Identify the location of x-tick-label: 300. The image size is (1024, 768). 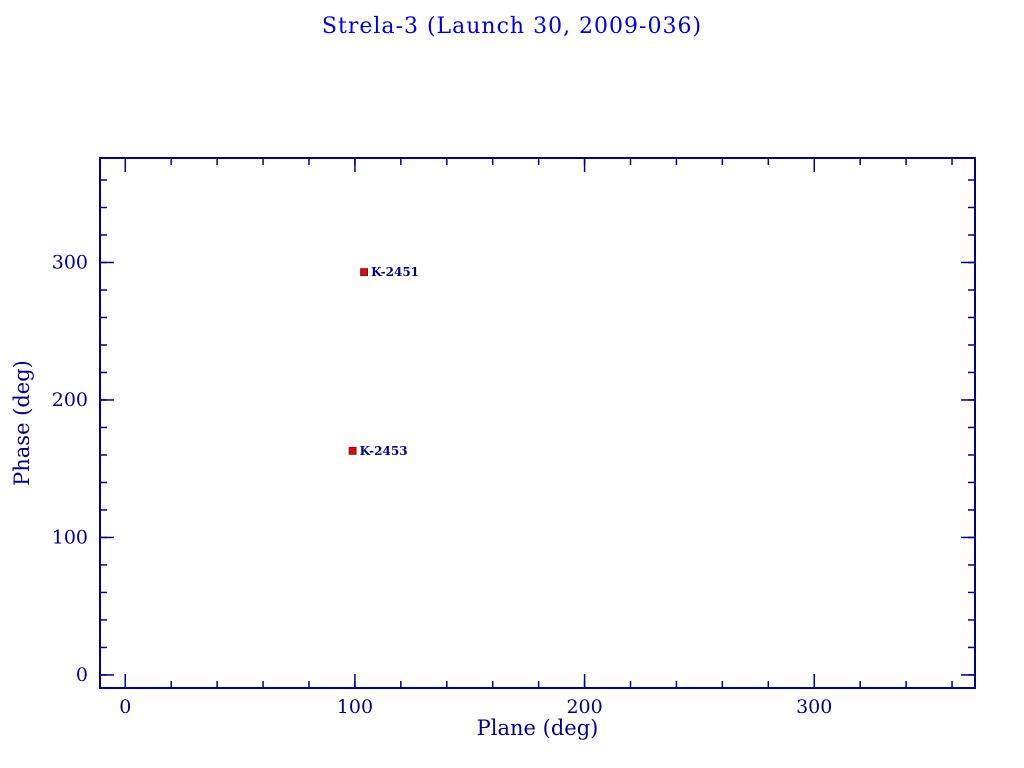
(814, 707).